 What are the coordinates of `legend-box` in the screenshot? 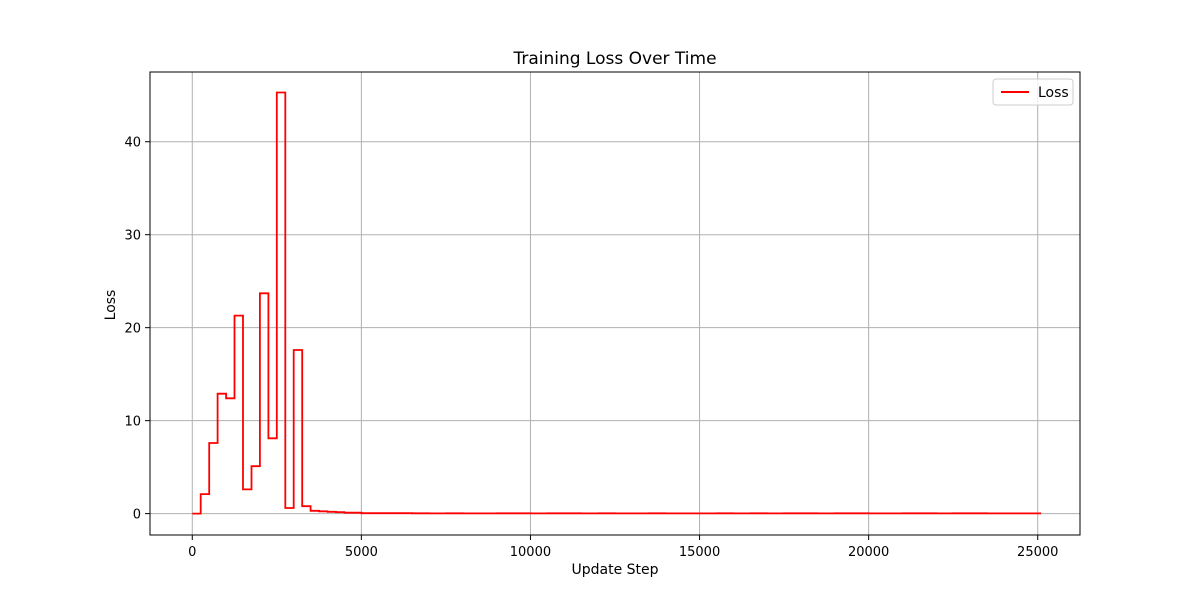 It's located at (1033, 92).